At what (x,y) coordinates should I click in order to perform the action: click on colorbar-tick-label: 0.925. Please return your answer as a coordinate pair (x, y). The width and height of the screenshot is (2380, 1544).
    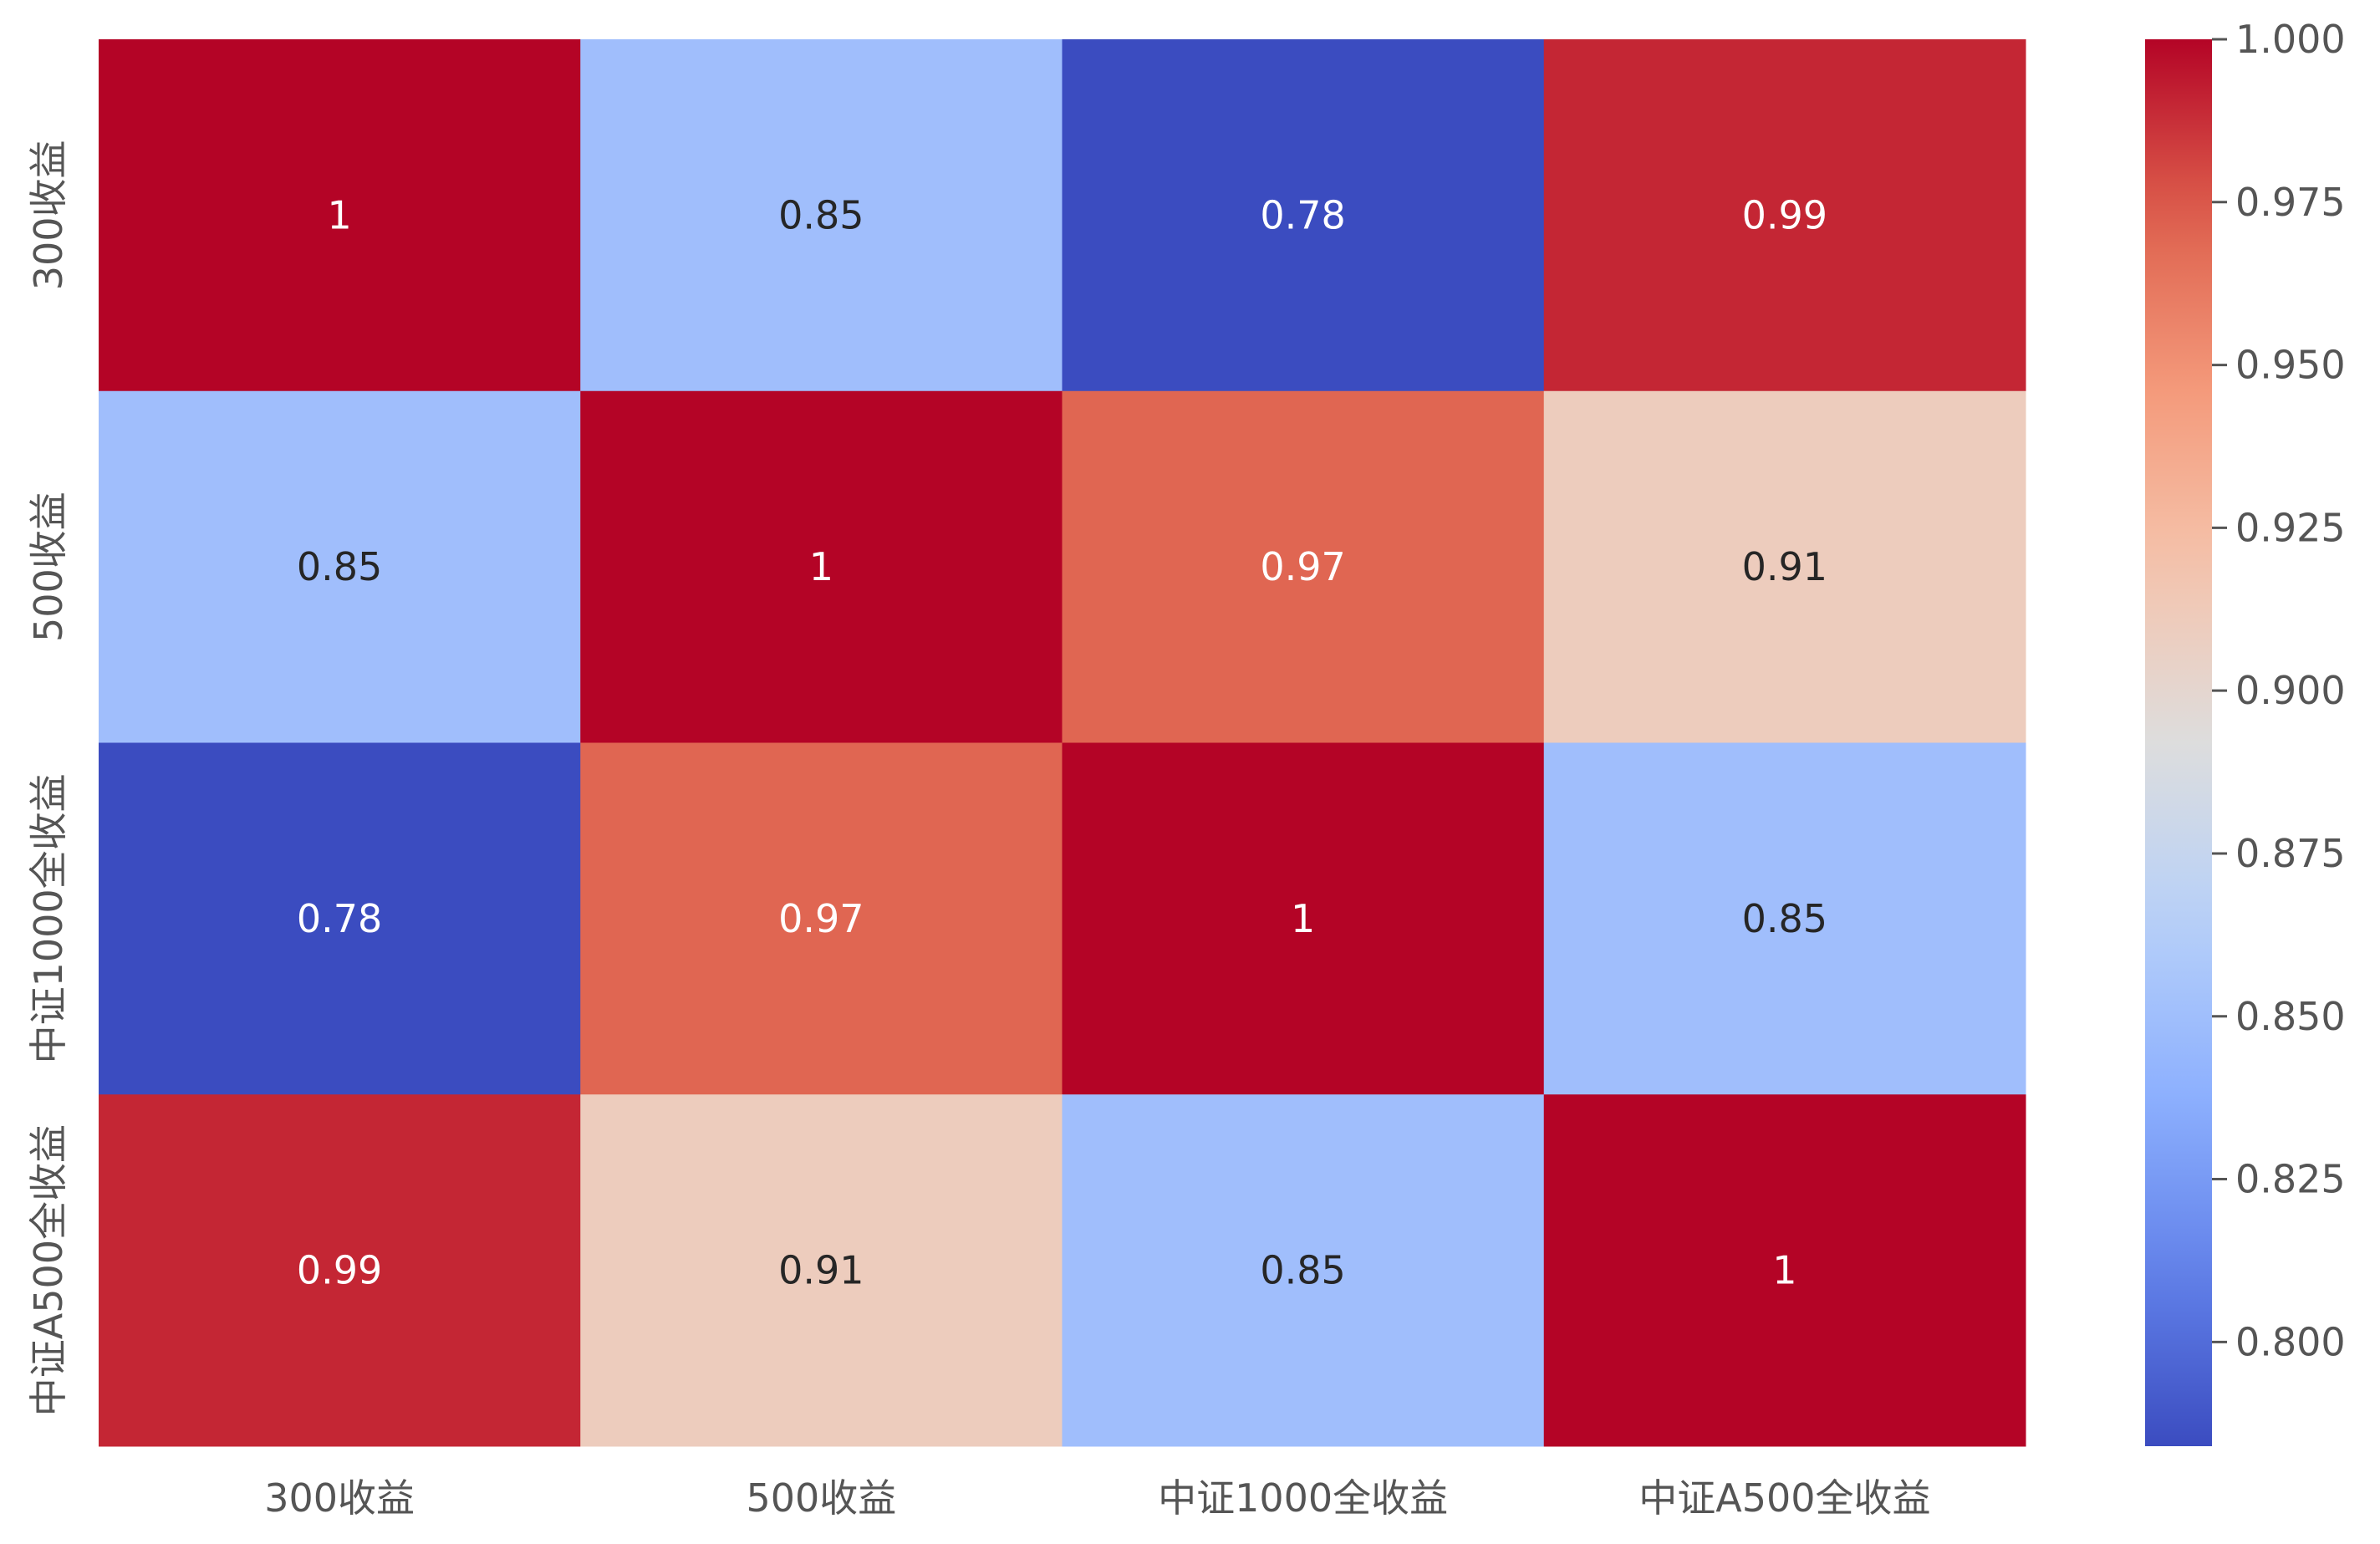
    Looking at the image, I should click on (2290, 527).